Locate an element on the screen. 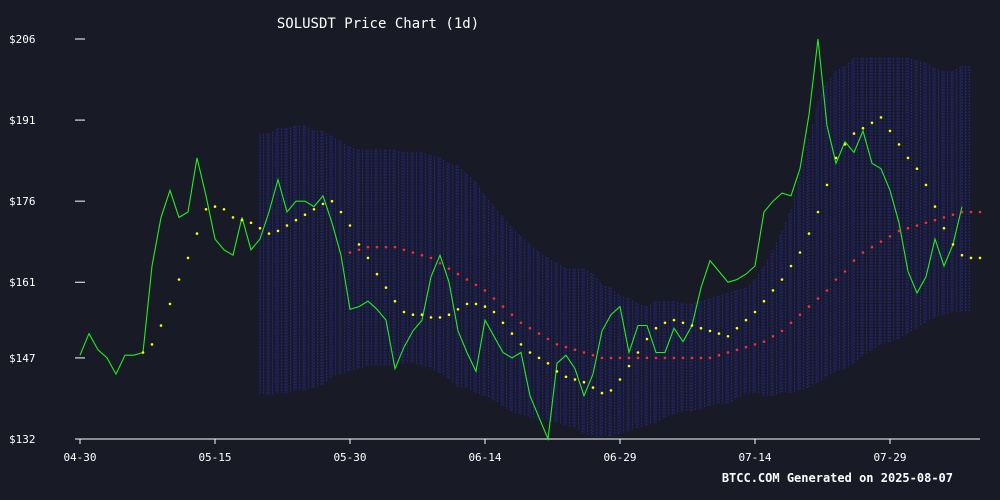 This screenshot has height=500, width=1000. y-tick-label: $206 is located at coordinates (22, 39).